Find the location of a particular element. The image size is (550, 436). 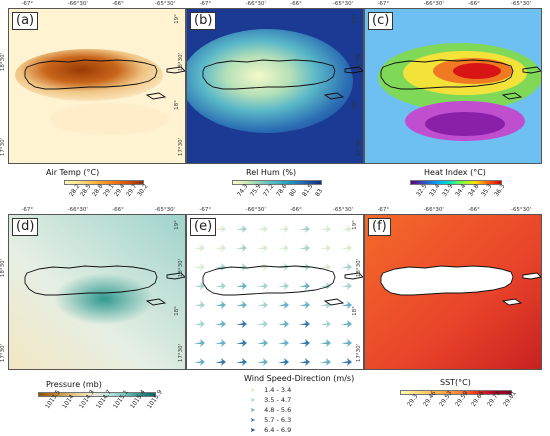

rel-hum-map is located at coordinates (275, 86).